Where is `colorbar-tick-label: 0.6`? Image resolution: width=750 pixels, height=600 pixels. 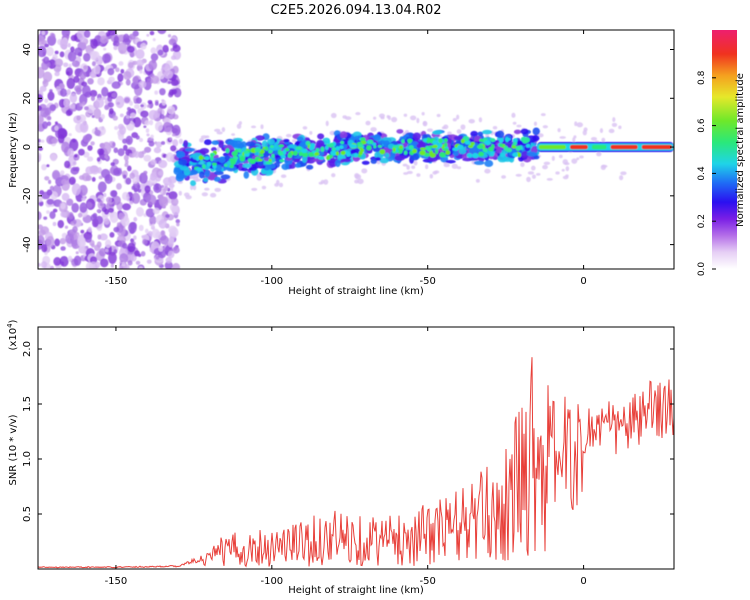 colorbar-tick-label: 0.6 is located at coordinates (702, 125).